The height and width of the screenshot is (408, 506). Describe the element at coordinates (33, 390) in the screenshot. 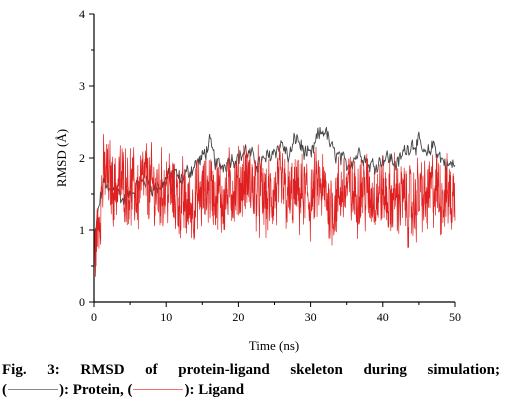

I see `protein-legend-swatch` at that location.